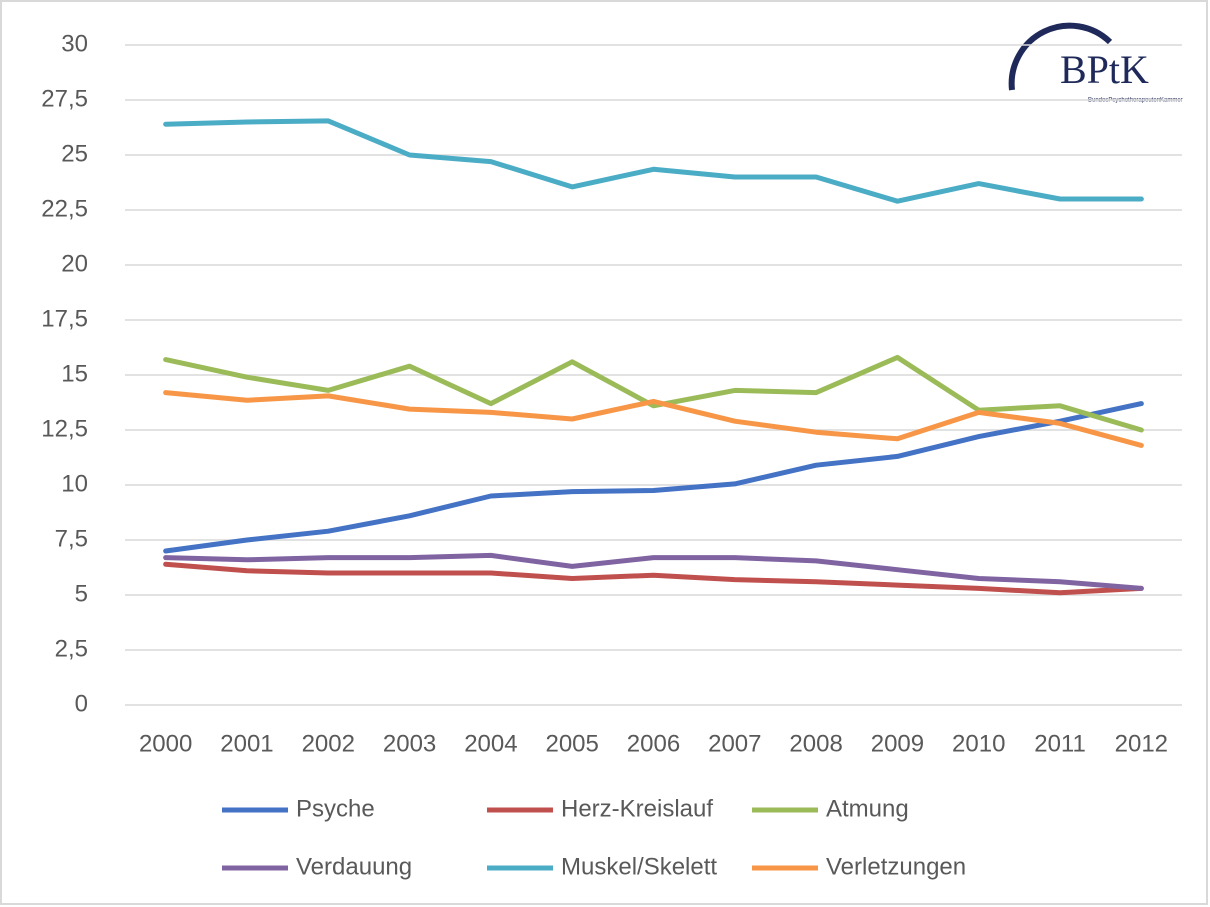 This screenshot has height=907, width=1210. Describe the element at coordinates (409, 743) in the screenshot. I see `x-tick-label: 2003` at that location.